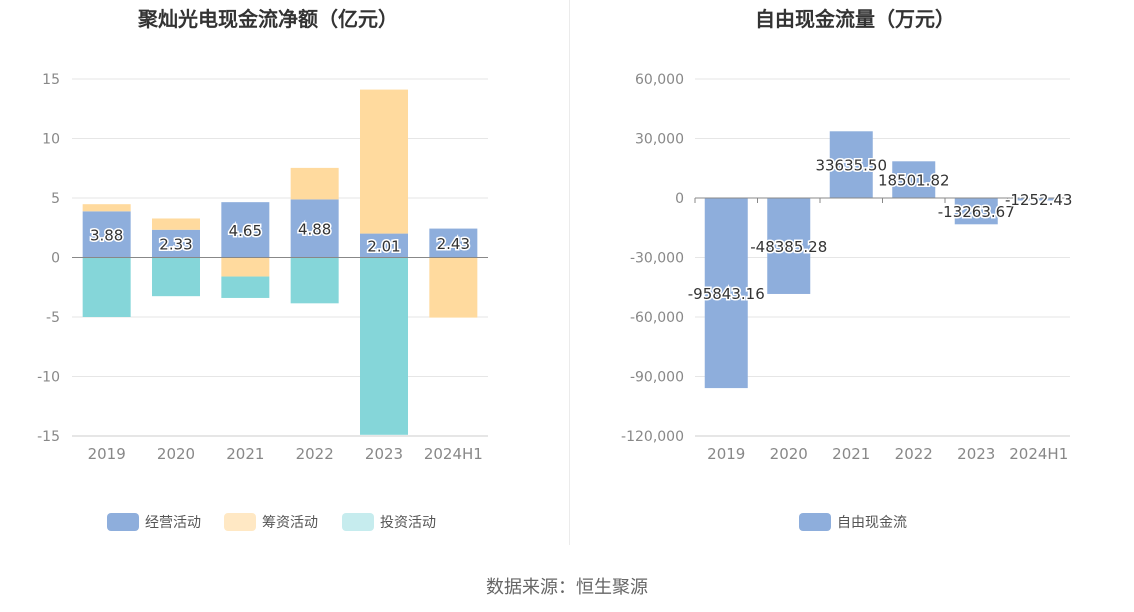 The width and height of the screenshot is (1134, 612). Describe the element at coordinates (48, 378) in the screenshot. I see `y-tick-label: -10` at that location.